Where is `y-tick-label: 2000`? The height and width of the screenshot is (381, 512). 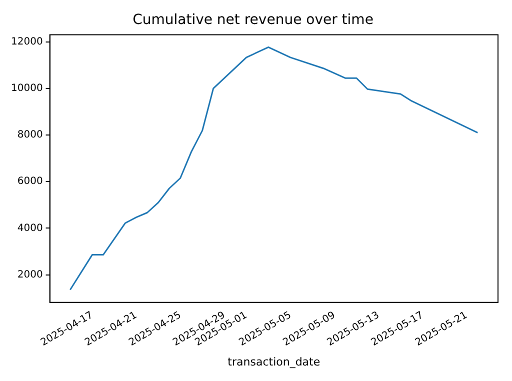
y-tick-label: 2000 is located at coordinates (30, 274).